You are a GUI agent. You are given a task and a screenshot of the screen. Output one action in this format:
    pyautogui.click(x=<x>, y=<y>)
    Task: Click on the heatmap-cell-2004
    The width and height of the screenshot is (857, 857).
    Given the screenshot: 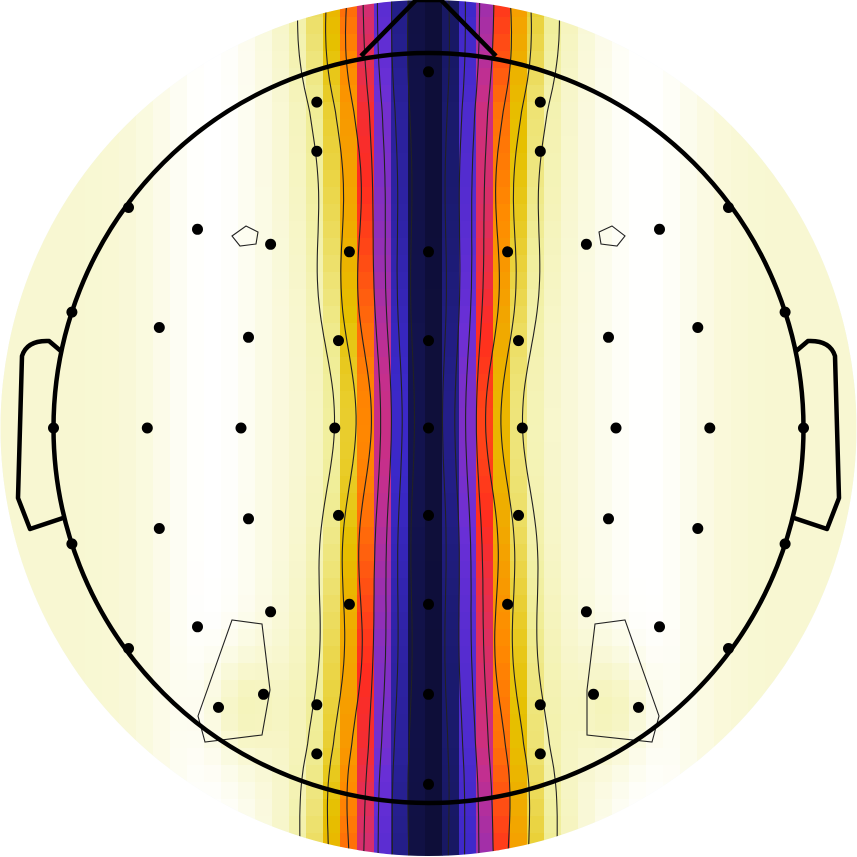 What is the action you would take?
    pyautogui.click(x=519, y=774)
    